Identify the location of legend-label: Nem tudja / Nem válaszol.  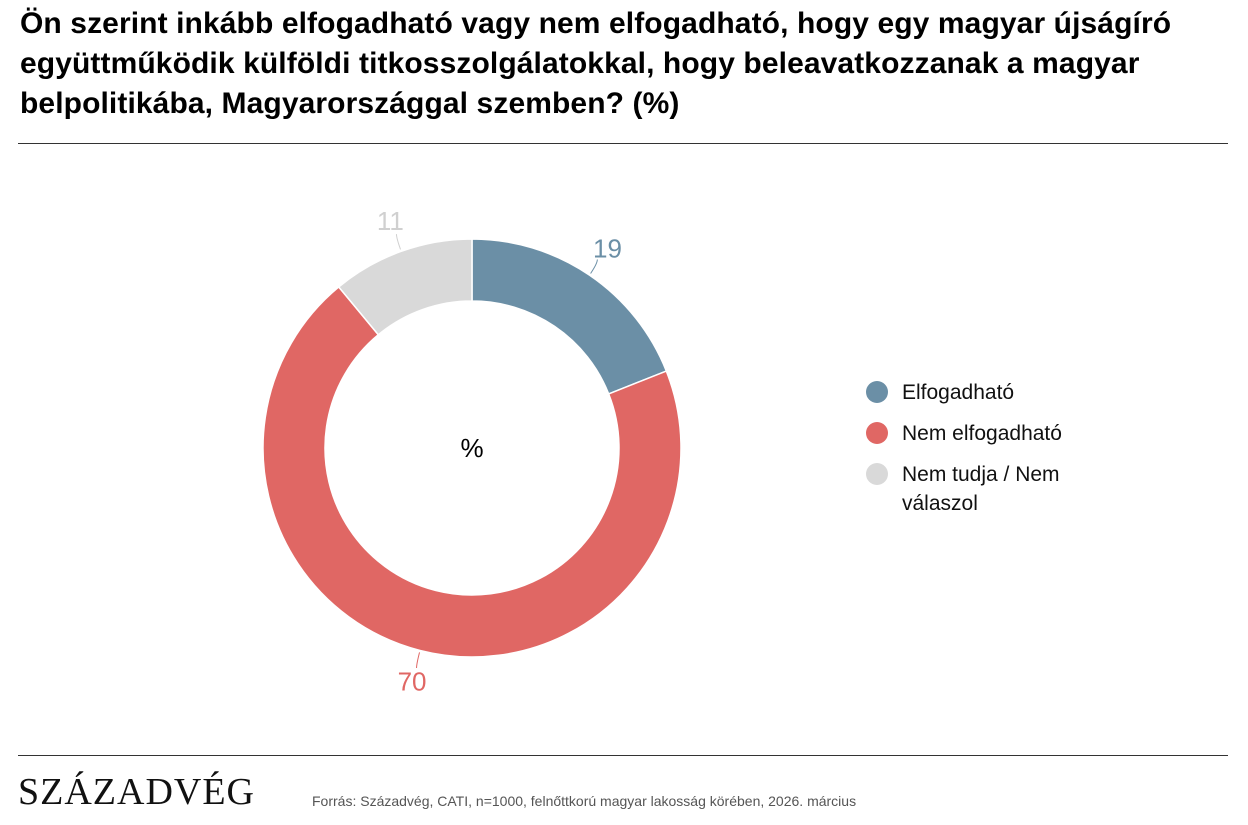
(981, 489).